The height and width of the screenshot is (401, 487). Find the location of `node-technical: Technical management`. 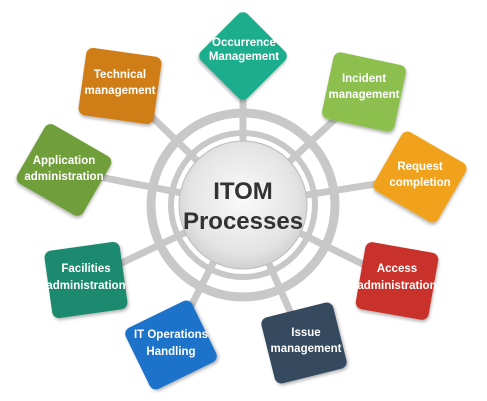

node-technical: Technical management is located at coordinates (120, 86).